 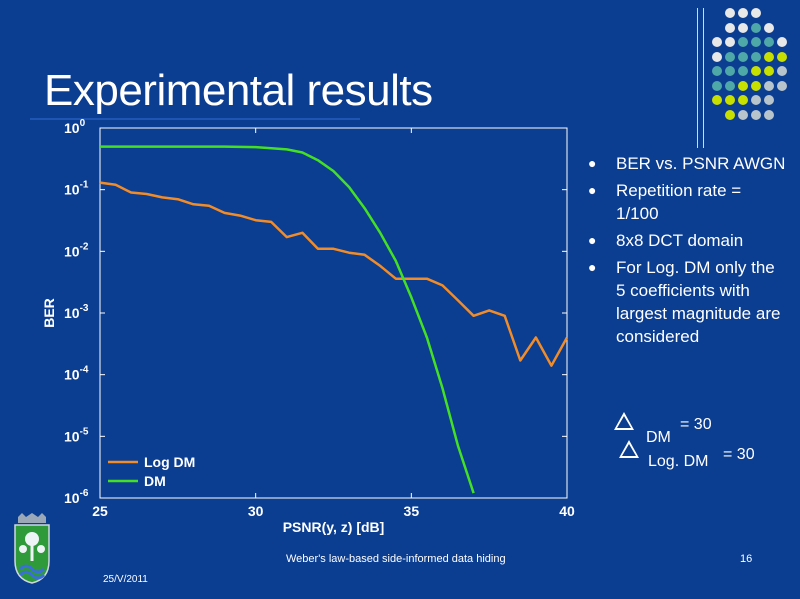 I want to click on y-tick-label: 10⁻¹, so click(x=76, y=189).